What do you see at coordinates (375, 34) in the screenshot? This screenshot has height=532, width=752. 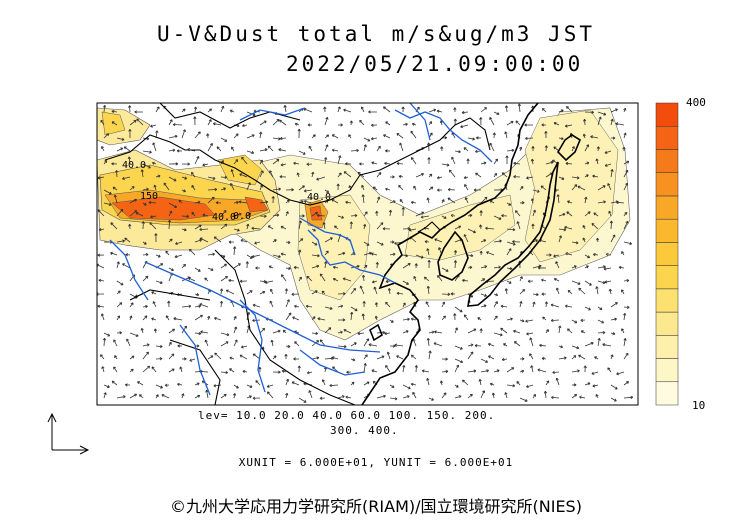 I see `chart-title: U-V&Dust total m/s&ug/m3 JST` at bounding box center [375, 34].